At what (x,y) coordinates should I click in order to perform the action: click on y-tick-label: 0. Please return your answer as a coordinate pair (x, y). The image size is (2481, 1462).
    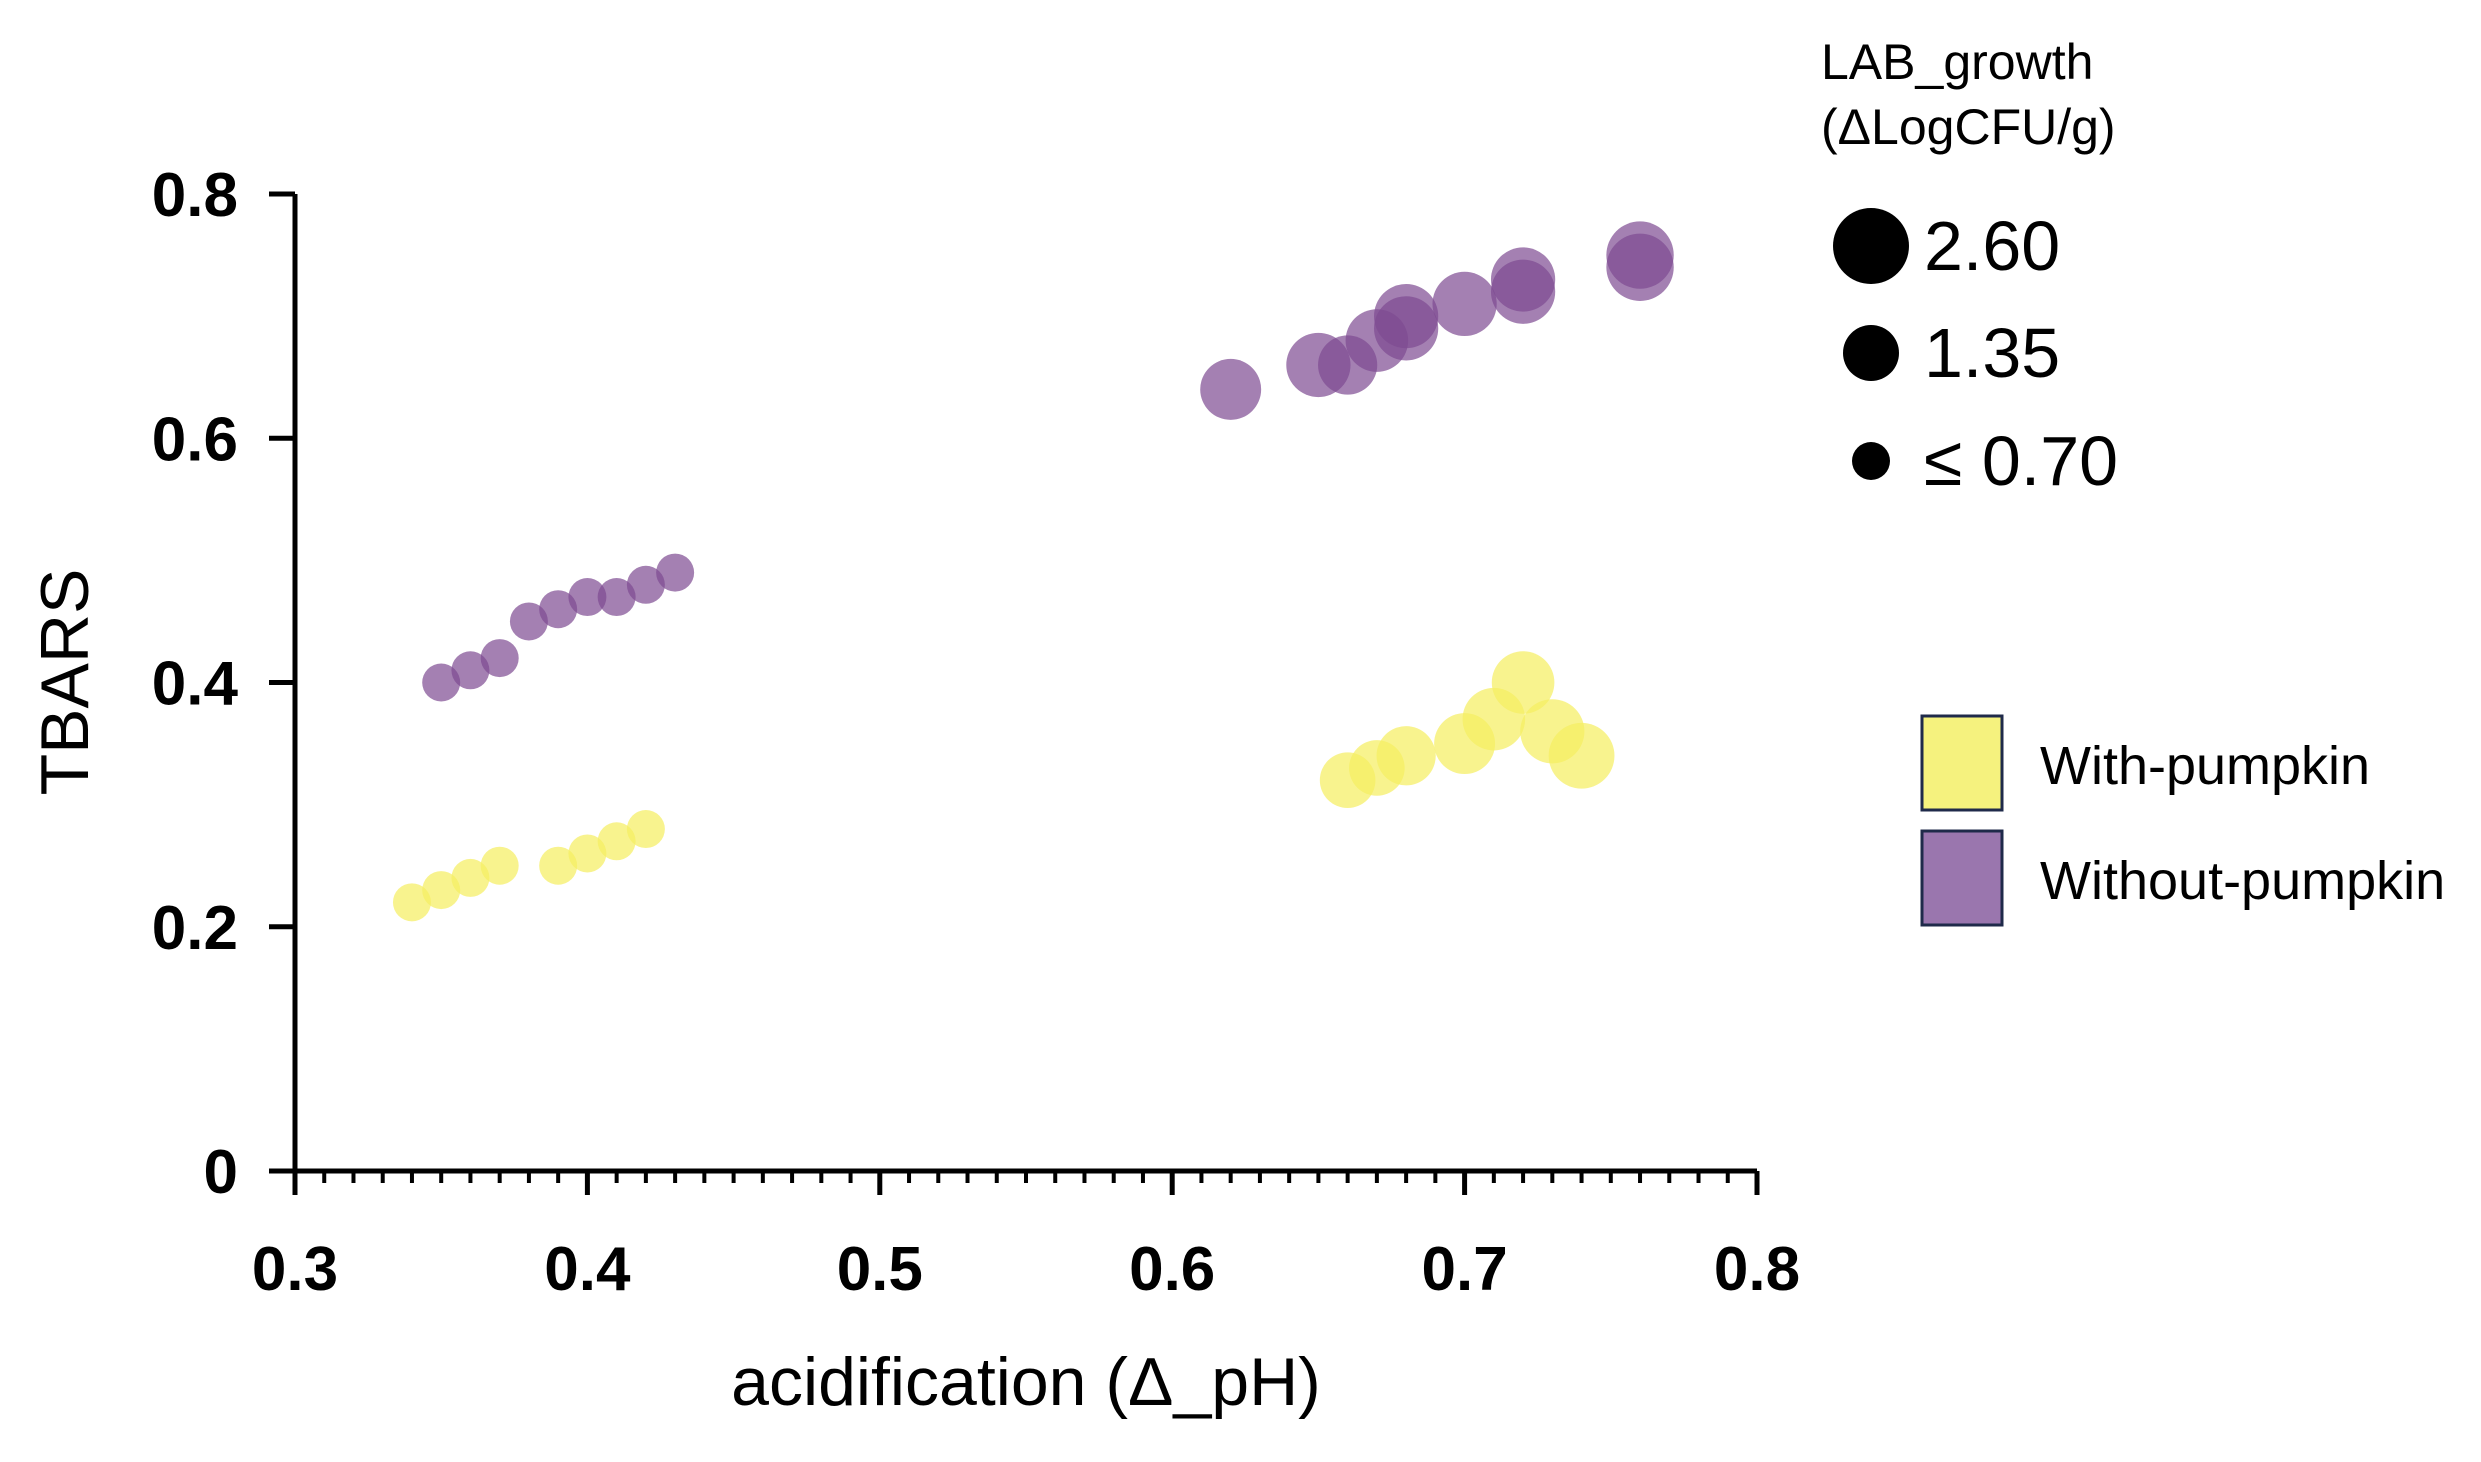
    Looking at the image, I should click on (221, 1172).